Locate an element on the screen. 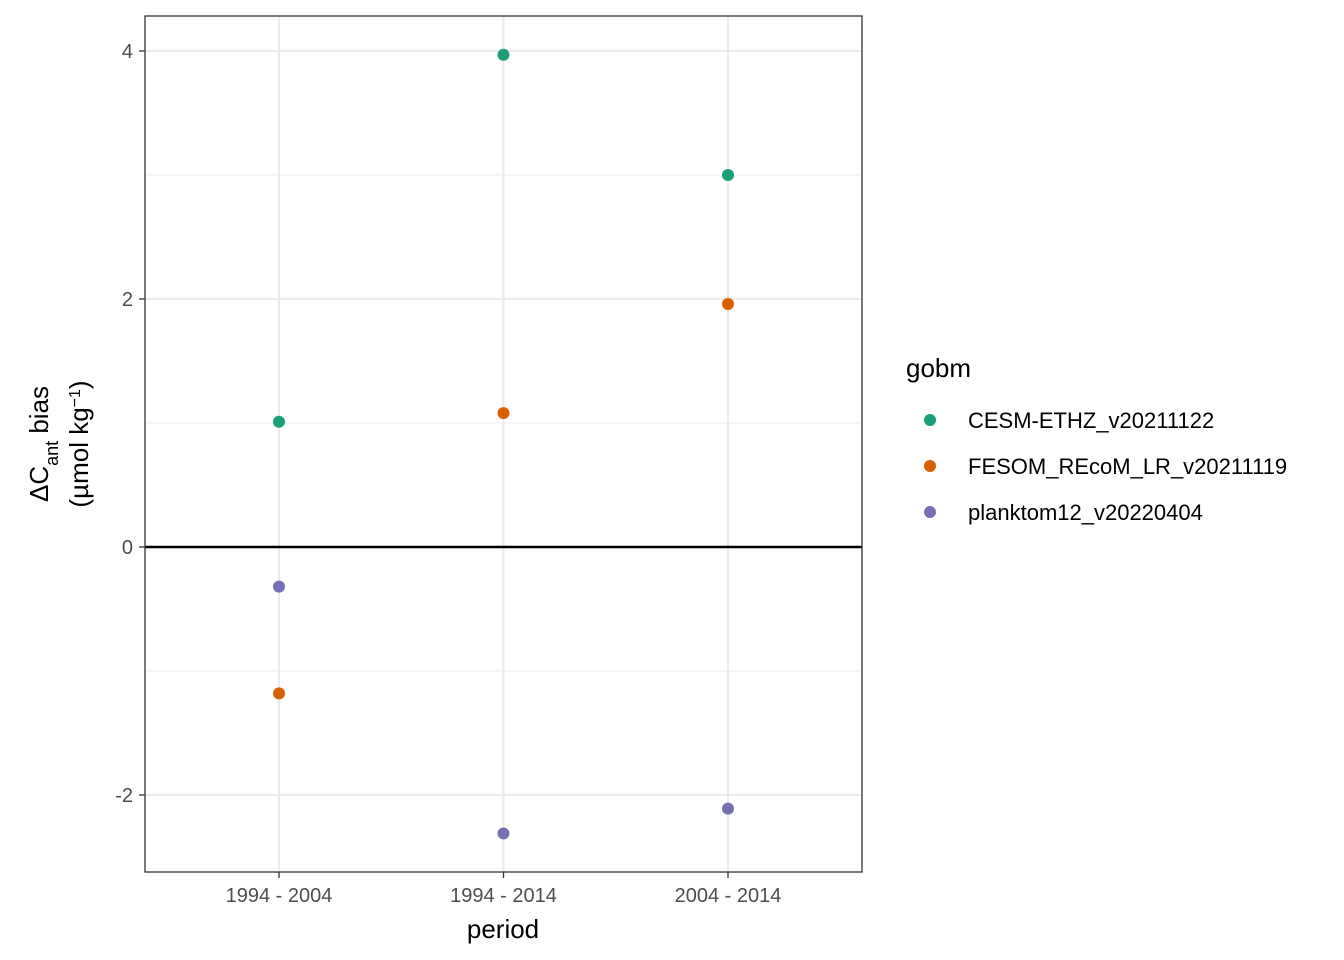 Image resolution: width=1344 pixels, height=960 pixels. legend-label: FESOM_REcoM_LR_v20211119 is located at coordinates (1127, 466).